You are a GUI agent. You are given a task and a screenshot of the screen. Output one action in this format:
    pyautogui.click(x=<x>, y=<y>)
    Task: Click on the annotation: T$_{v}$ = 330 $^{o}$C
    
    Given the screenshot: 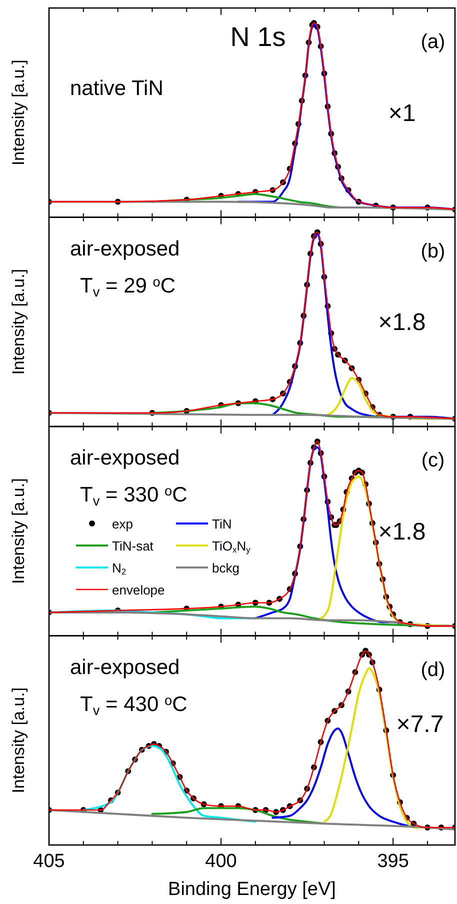 What is the action you would take?
    pyautogui.click(x=134, y=496)
    